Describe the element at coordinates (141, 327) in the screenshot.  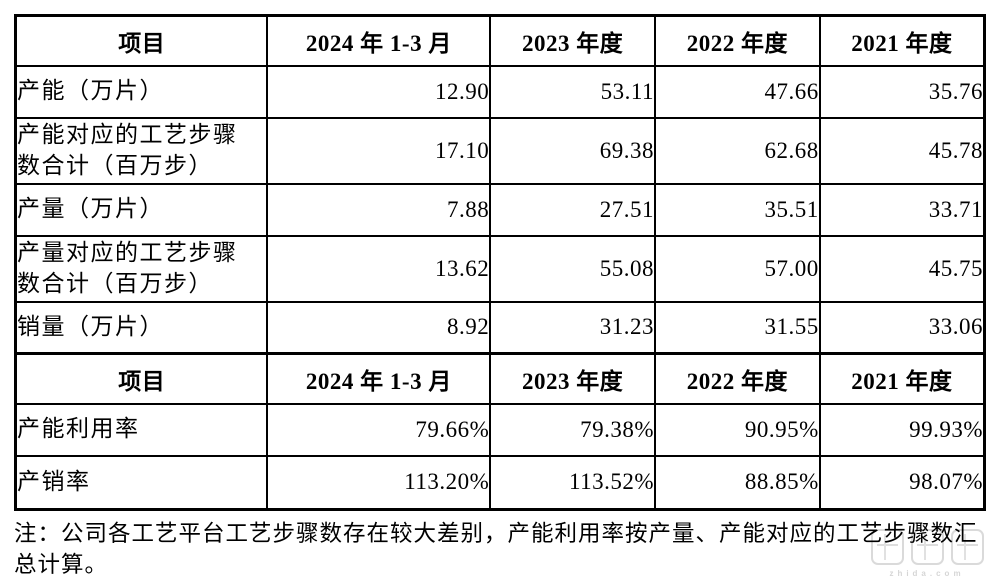
I see `row-label: 销量（万片）` at that location.